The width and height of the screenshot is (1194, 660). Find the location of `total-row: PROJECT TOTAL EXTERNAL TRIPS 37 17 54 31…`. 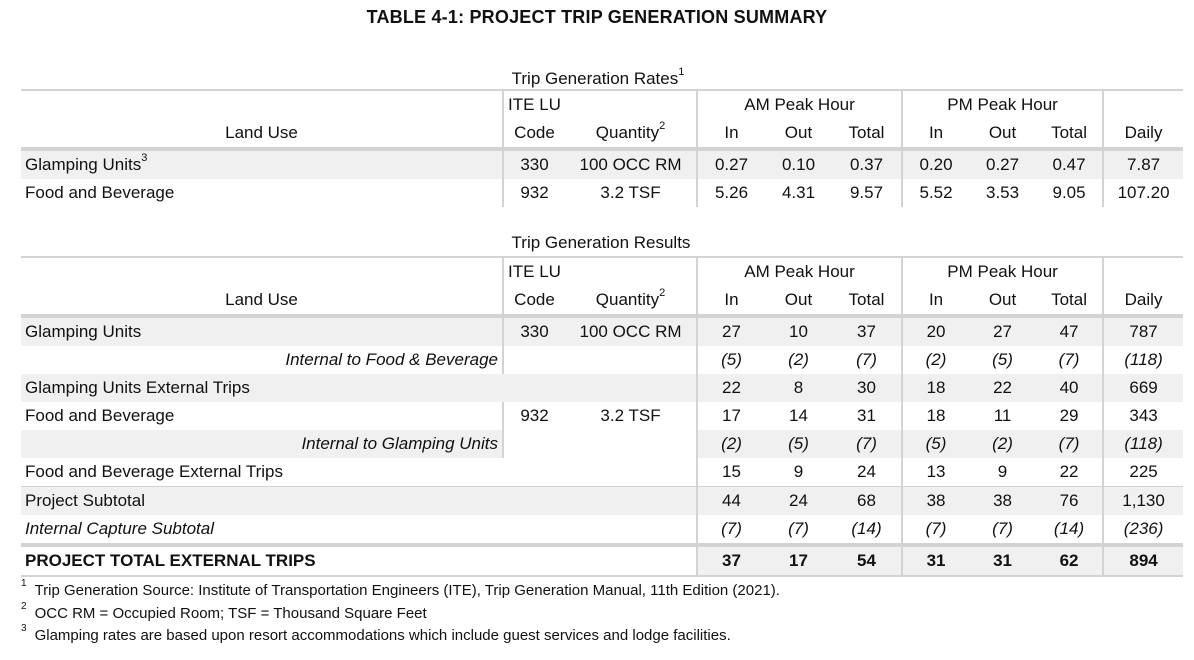

total-row: PROJECT TOTAL EXTERNAL TRIPS 37 17 54 31… is located at coordinates (602, 560).